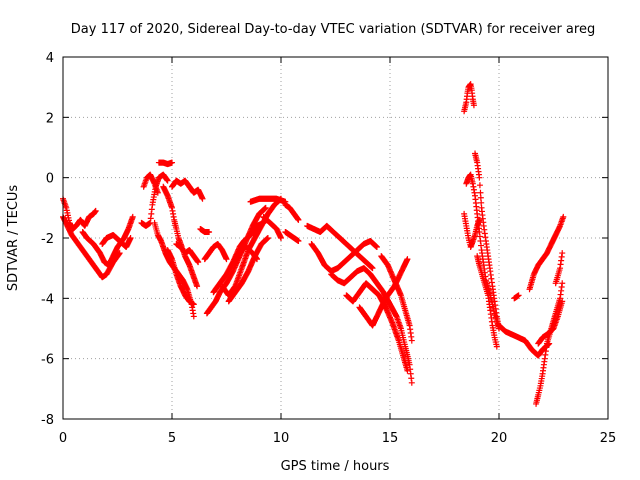 The height and width of the screenshot is (480, 640). What do you see at coordinates (47, 299) in the screenshot?
I see `y-tick-label: -4` at bounding box center [47, 299].